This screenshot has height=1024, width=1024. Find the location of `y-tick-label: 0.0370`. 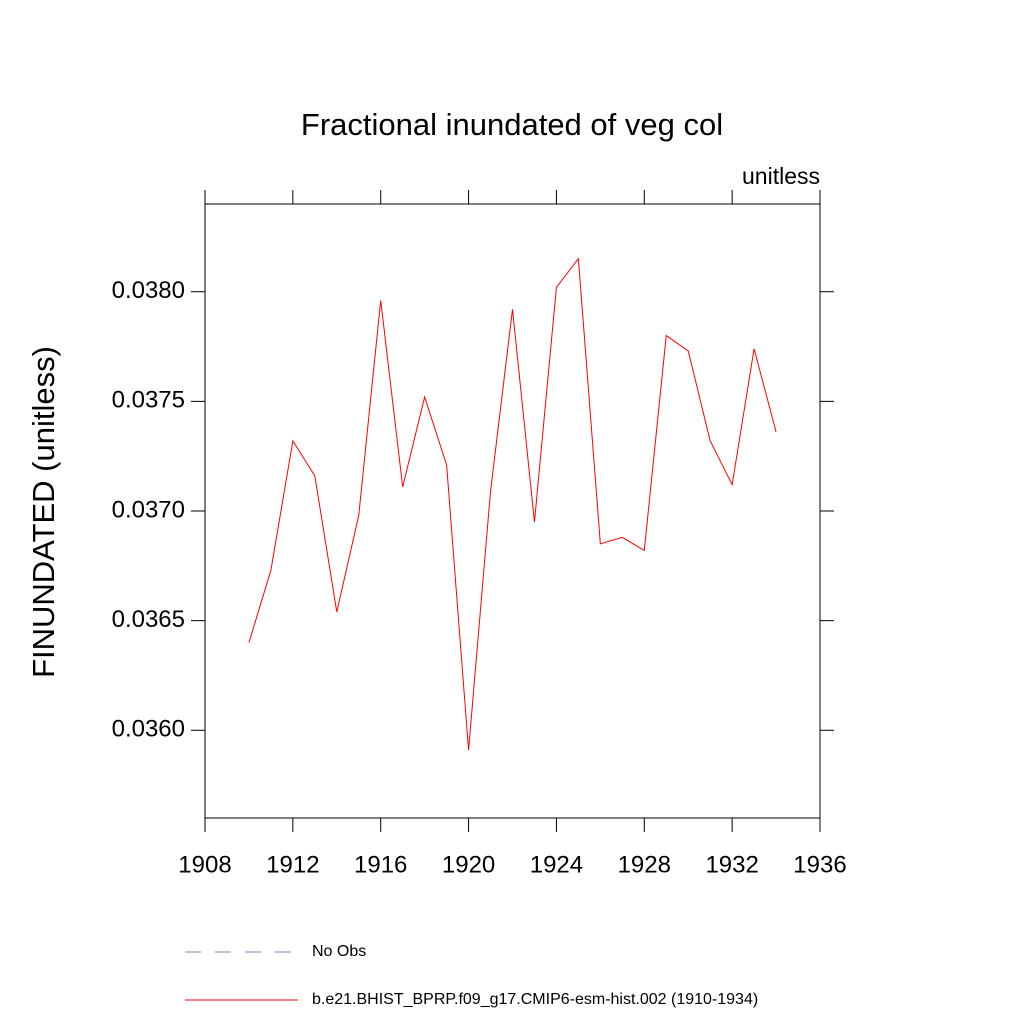

y-tick-label: 0.0370 is located at coordinates (148, 509).